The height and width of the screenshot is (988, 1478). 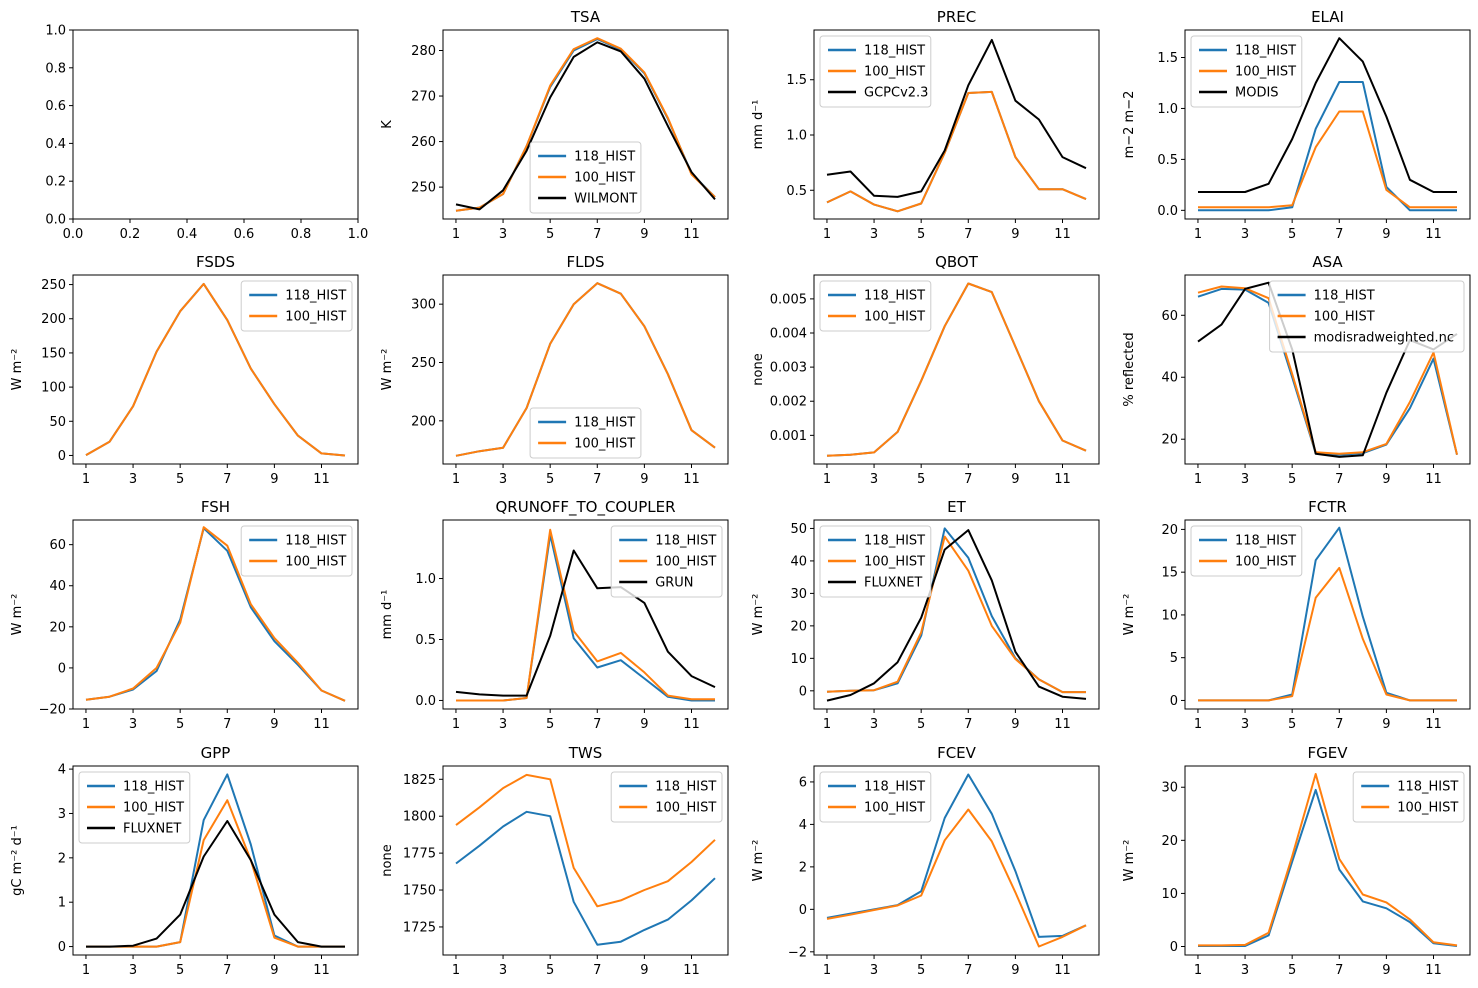 I want to click on y-axis-label: none, so click(x=387, y=860).